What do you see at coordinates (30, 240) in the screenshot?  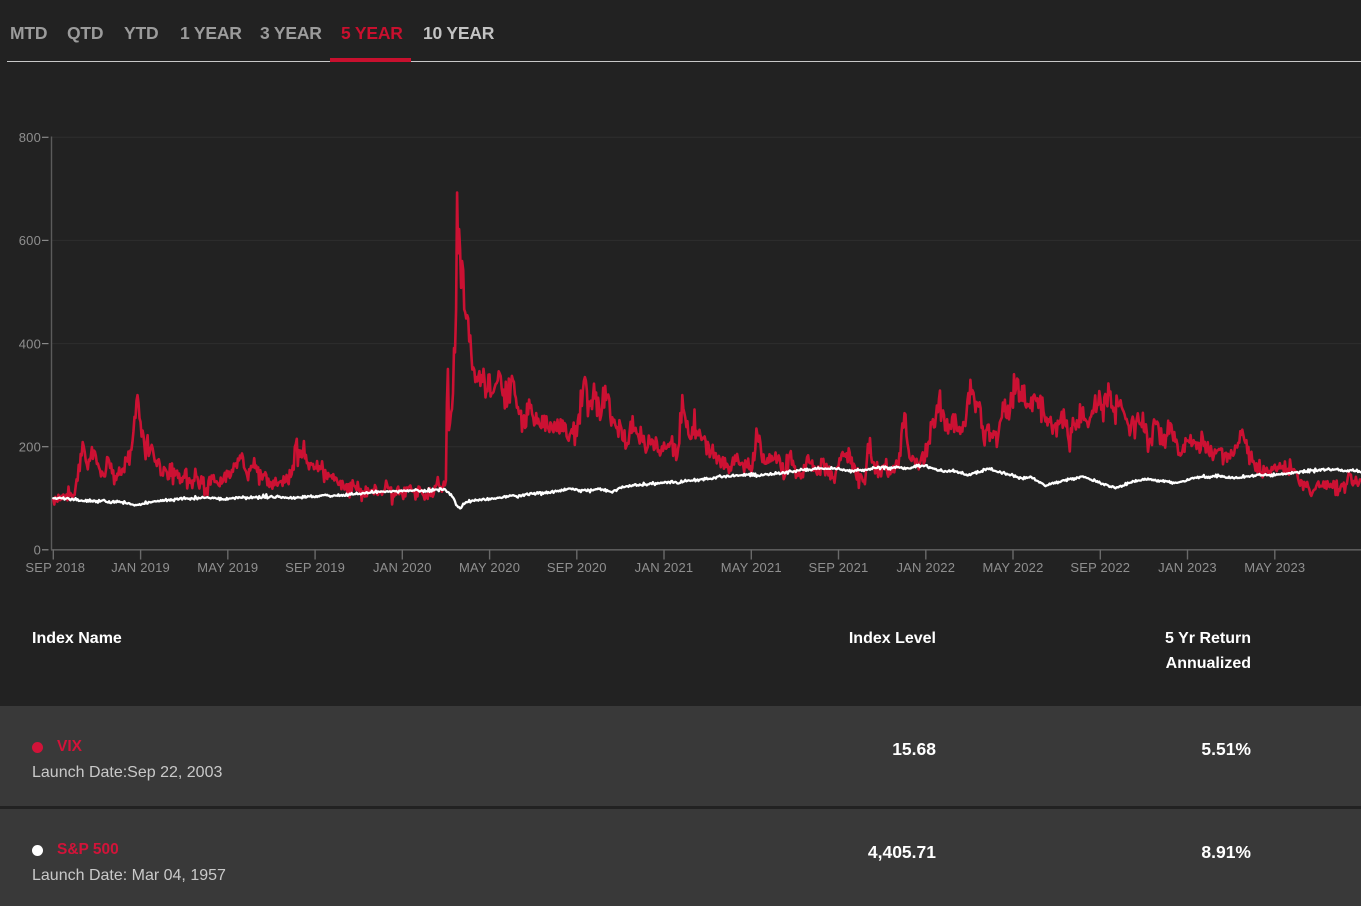 I see `svg-text: 600` at bounding box center [30, 240].